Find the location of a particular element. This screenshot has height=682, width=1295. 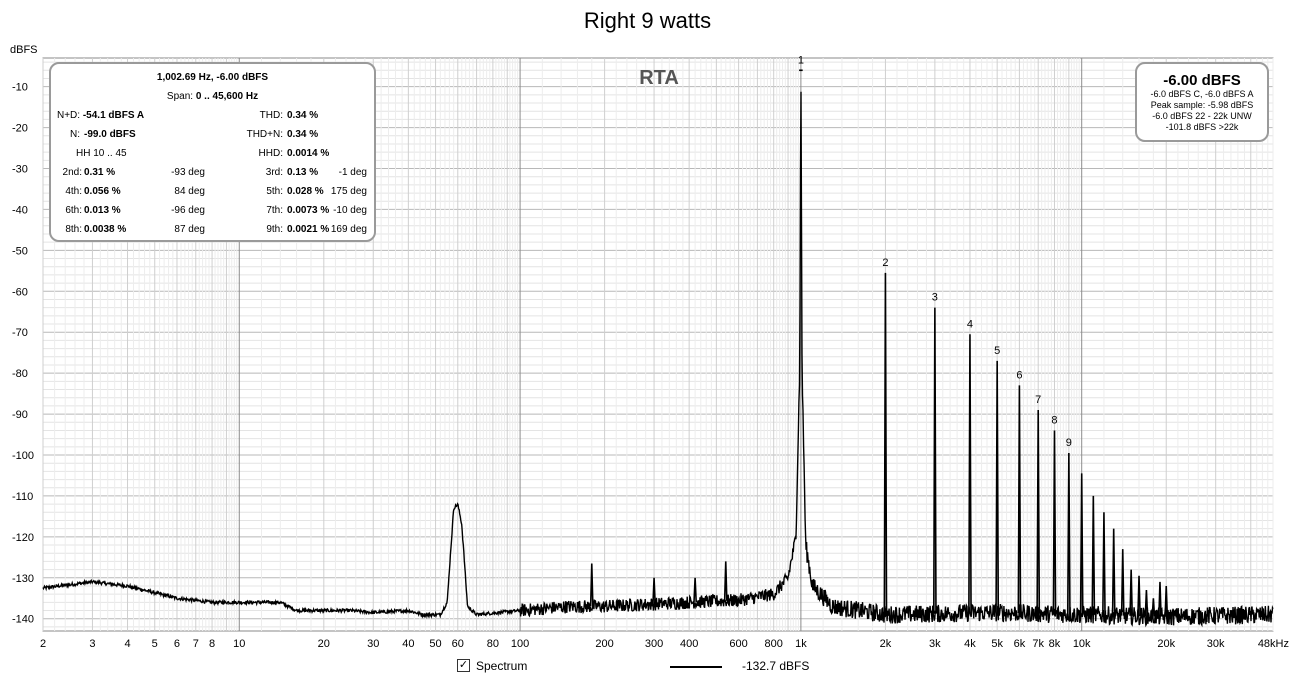

legend-line-swatch is located at coordinates (696, 667).